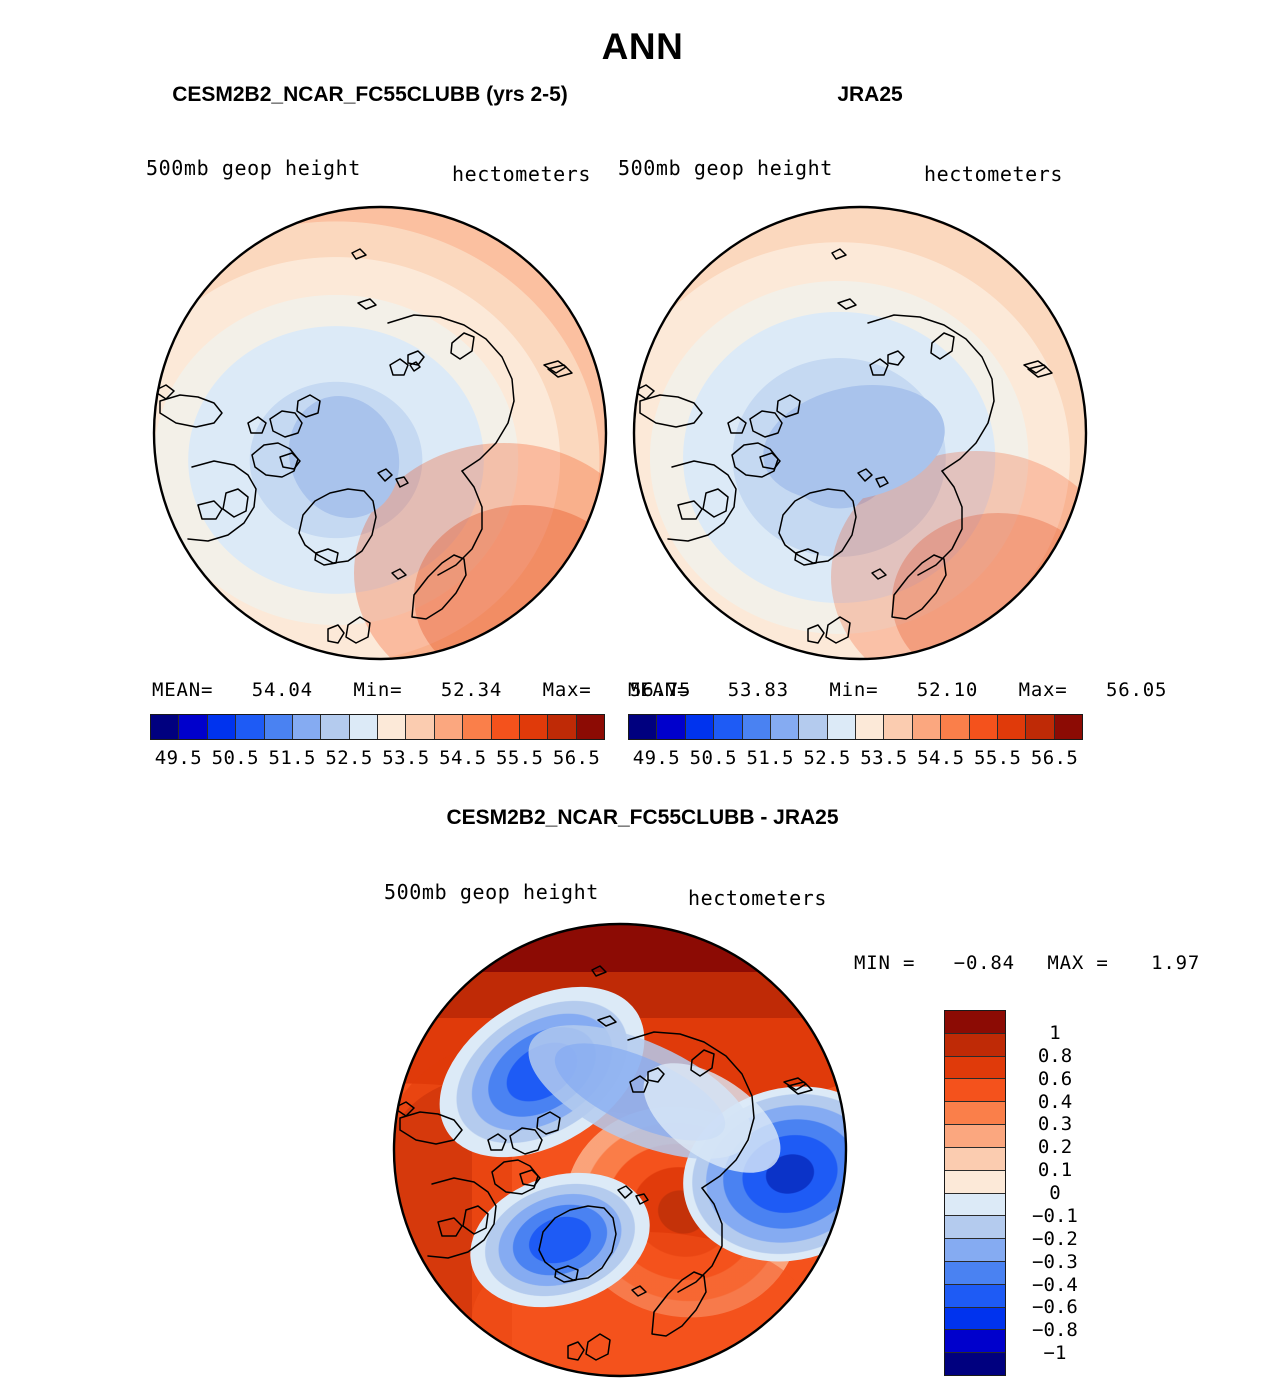 The height and width of the screenshot is (1382, 1285). I want to click on model-colorbar-swatches, so click(377, 727).